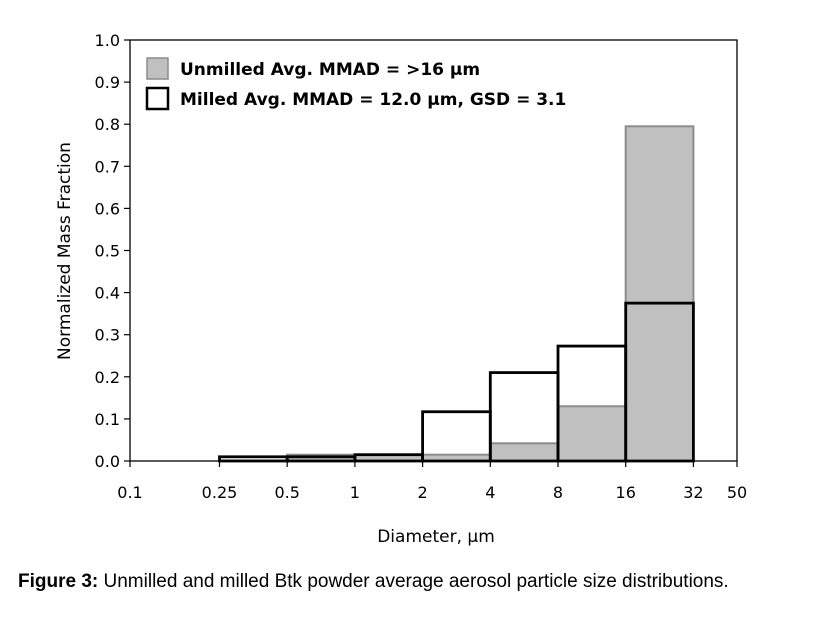  I want to click on unmilled-legend-swatch, so click(157, 68).